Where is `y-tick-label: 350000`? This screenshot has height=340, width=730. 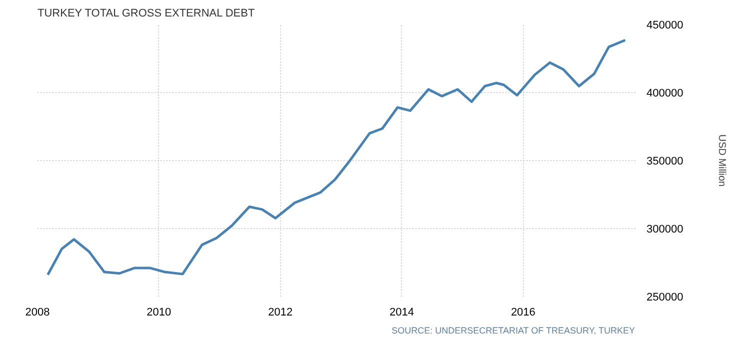
y-tick-label: 350000 is located at coordinates (665, 162).